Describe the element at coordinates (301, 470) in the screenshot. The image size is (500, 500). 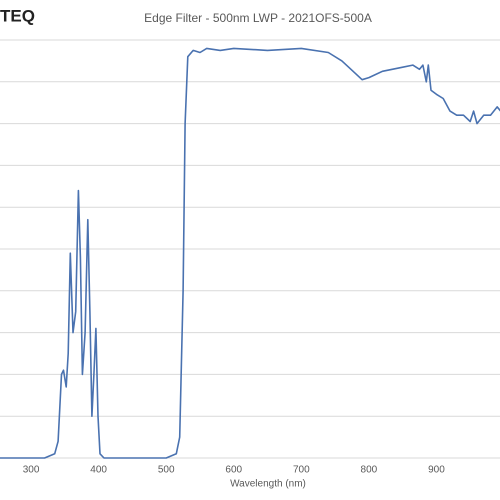
I see `x-tick-label: 700` at that location.